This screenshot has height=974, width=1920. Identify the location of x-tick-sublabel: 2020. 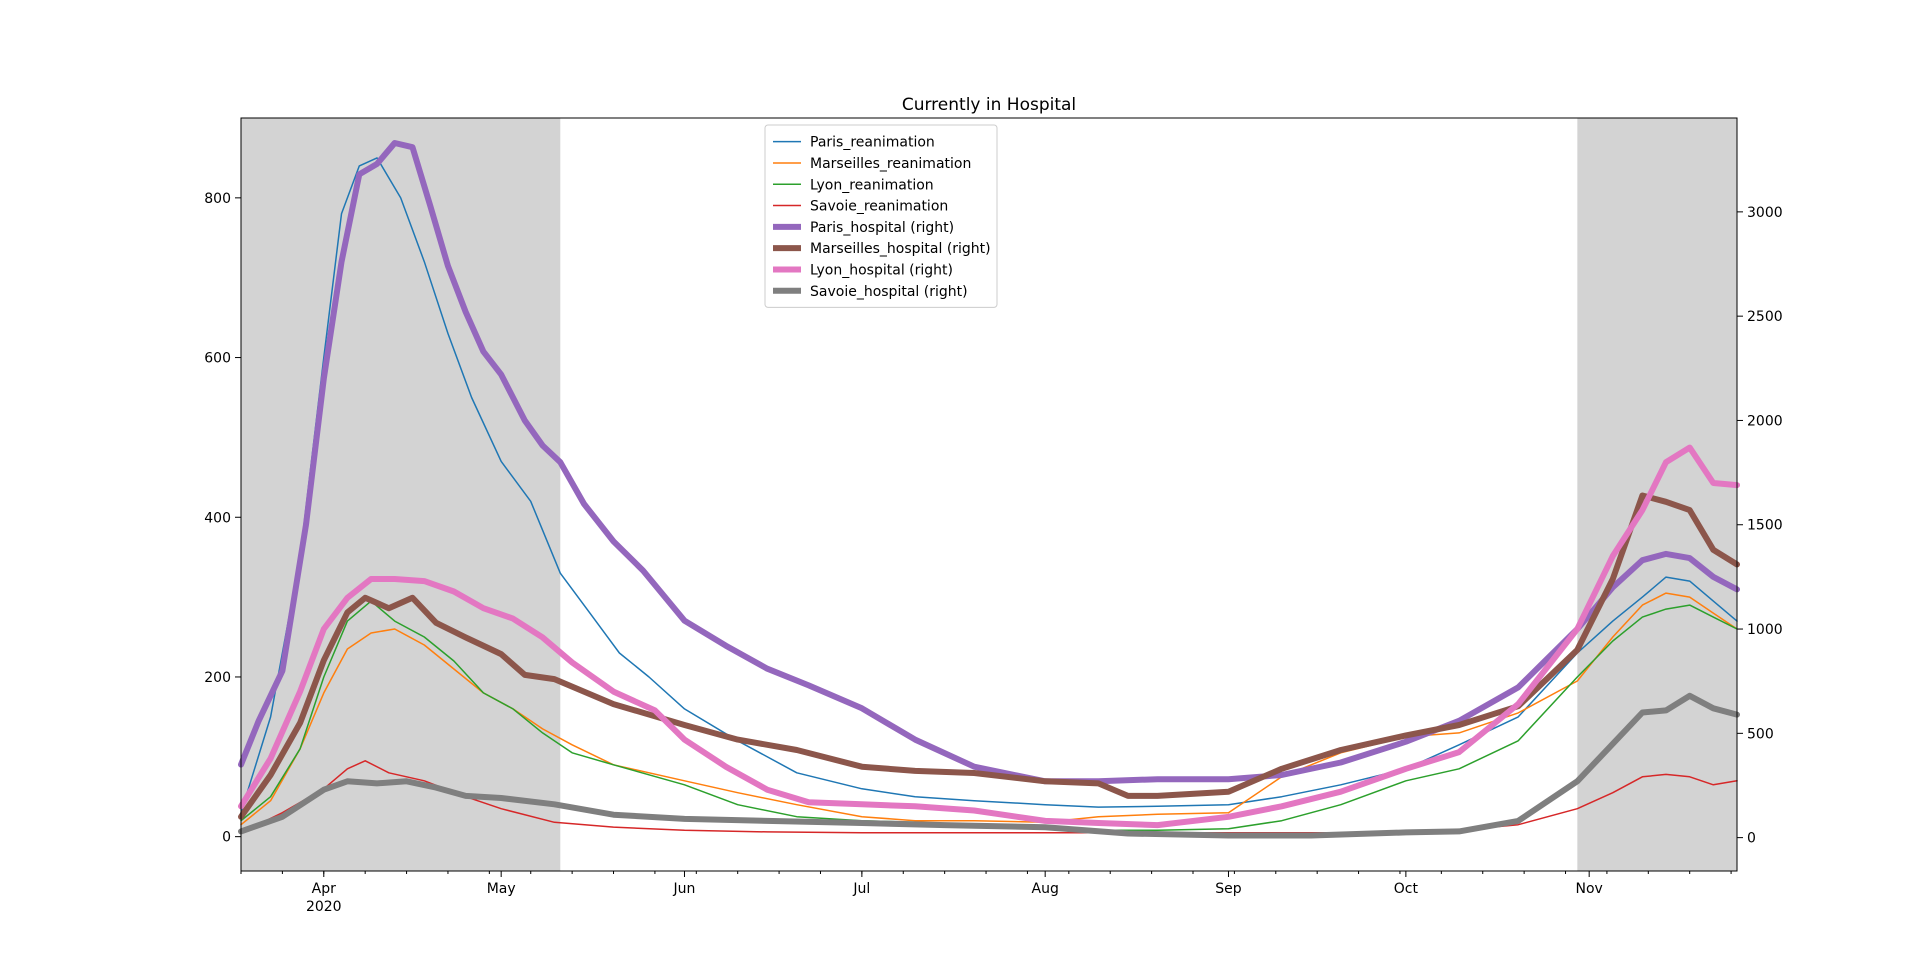
(324, 907).